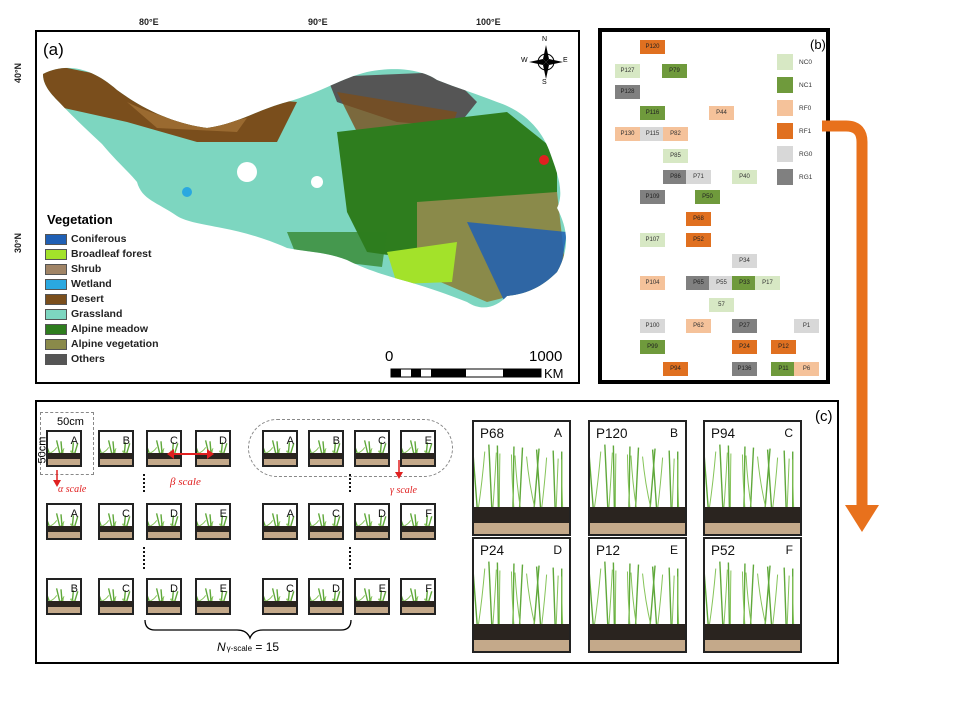 The height and width of the screenshot is (720, 960). I want to click on plot-p65: P65, so click(698, 283).